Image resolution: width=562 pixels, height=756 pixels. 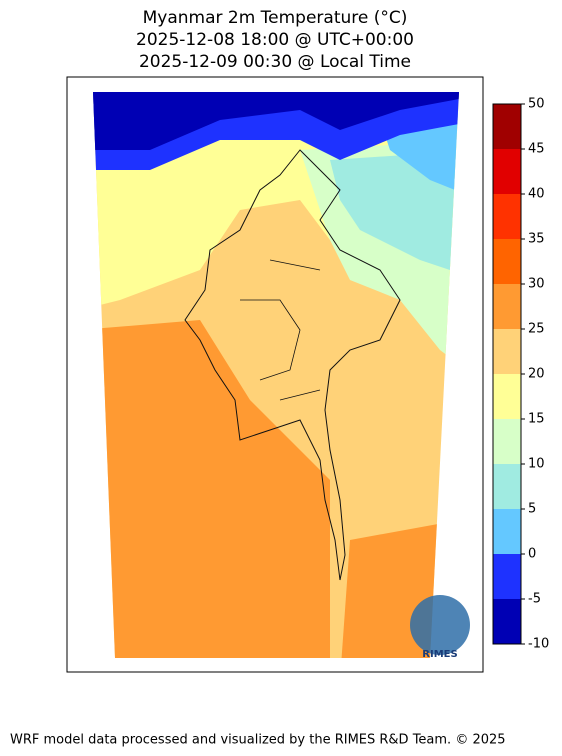 I want to click on colorbar-frame, so click(x=507, y=374).